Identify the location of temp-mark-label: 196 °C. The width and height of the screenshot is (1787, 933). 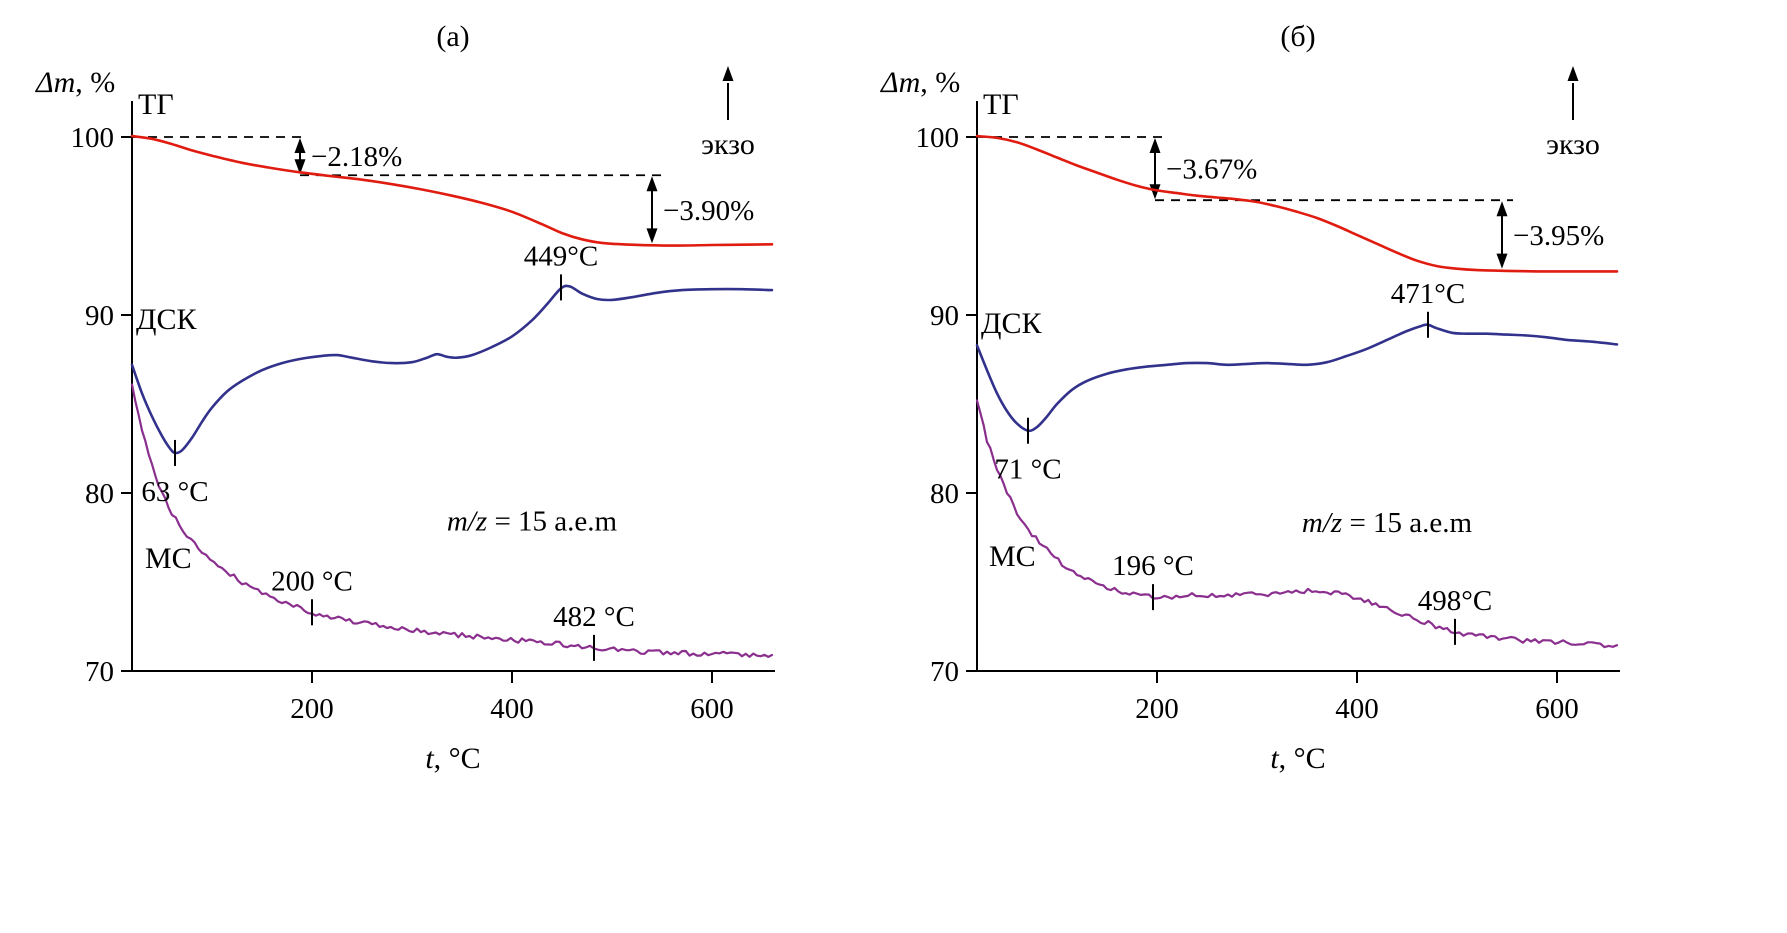
(1153, 566).